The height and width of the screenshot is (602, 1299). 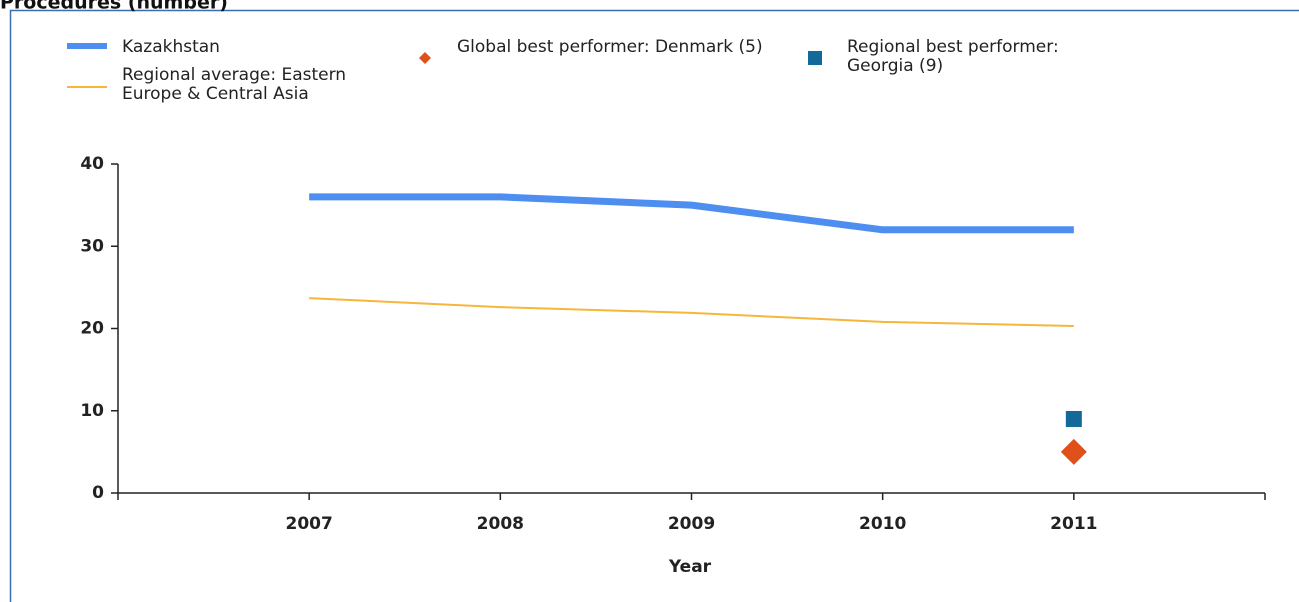 I want to click on y-tick-label: 40, so click(x=92, y=164).